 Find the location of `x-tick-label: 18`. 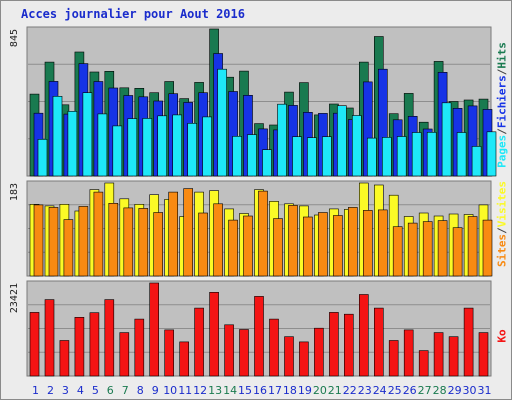

x-tick-label: 18 is located at coordinates (290, 390).